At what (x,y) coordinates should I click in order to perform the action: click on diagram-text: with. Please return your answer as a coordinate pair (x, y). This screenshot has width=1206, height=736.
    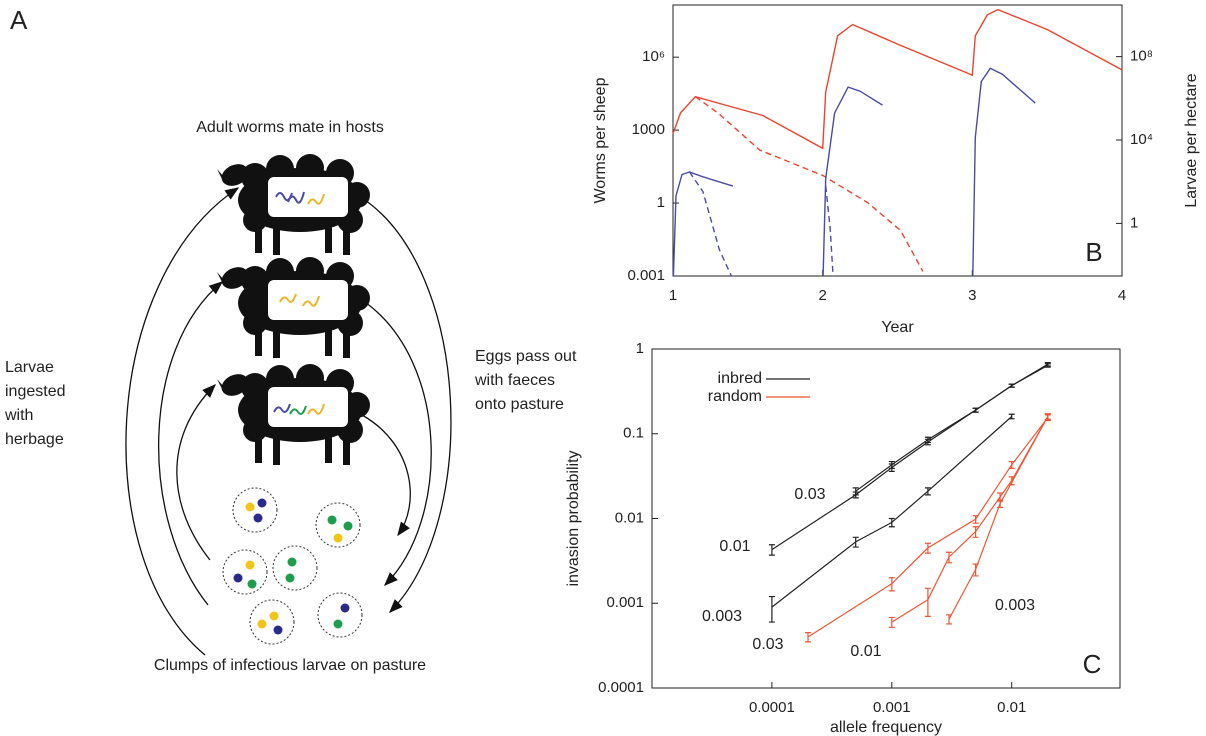
    Looking at the image, I should click on (18, 415).